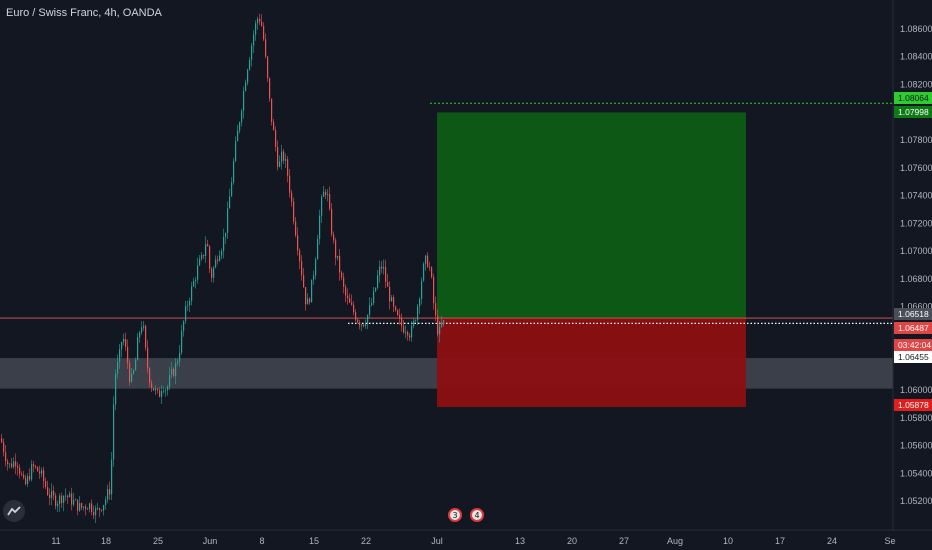  Describe the element at coordinates (916, 473) in the screenshot. I see `y-tick-label: 1.05400` at that location.